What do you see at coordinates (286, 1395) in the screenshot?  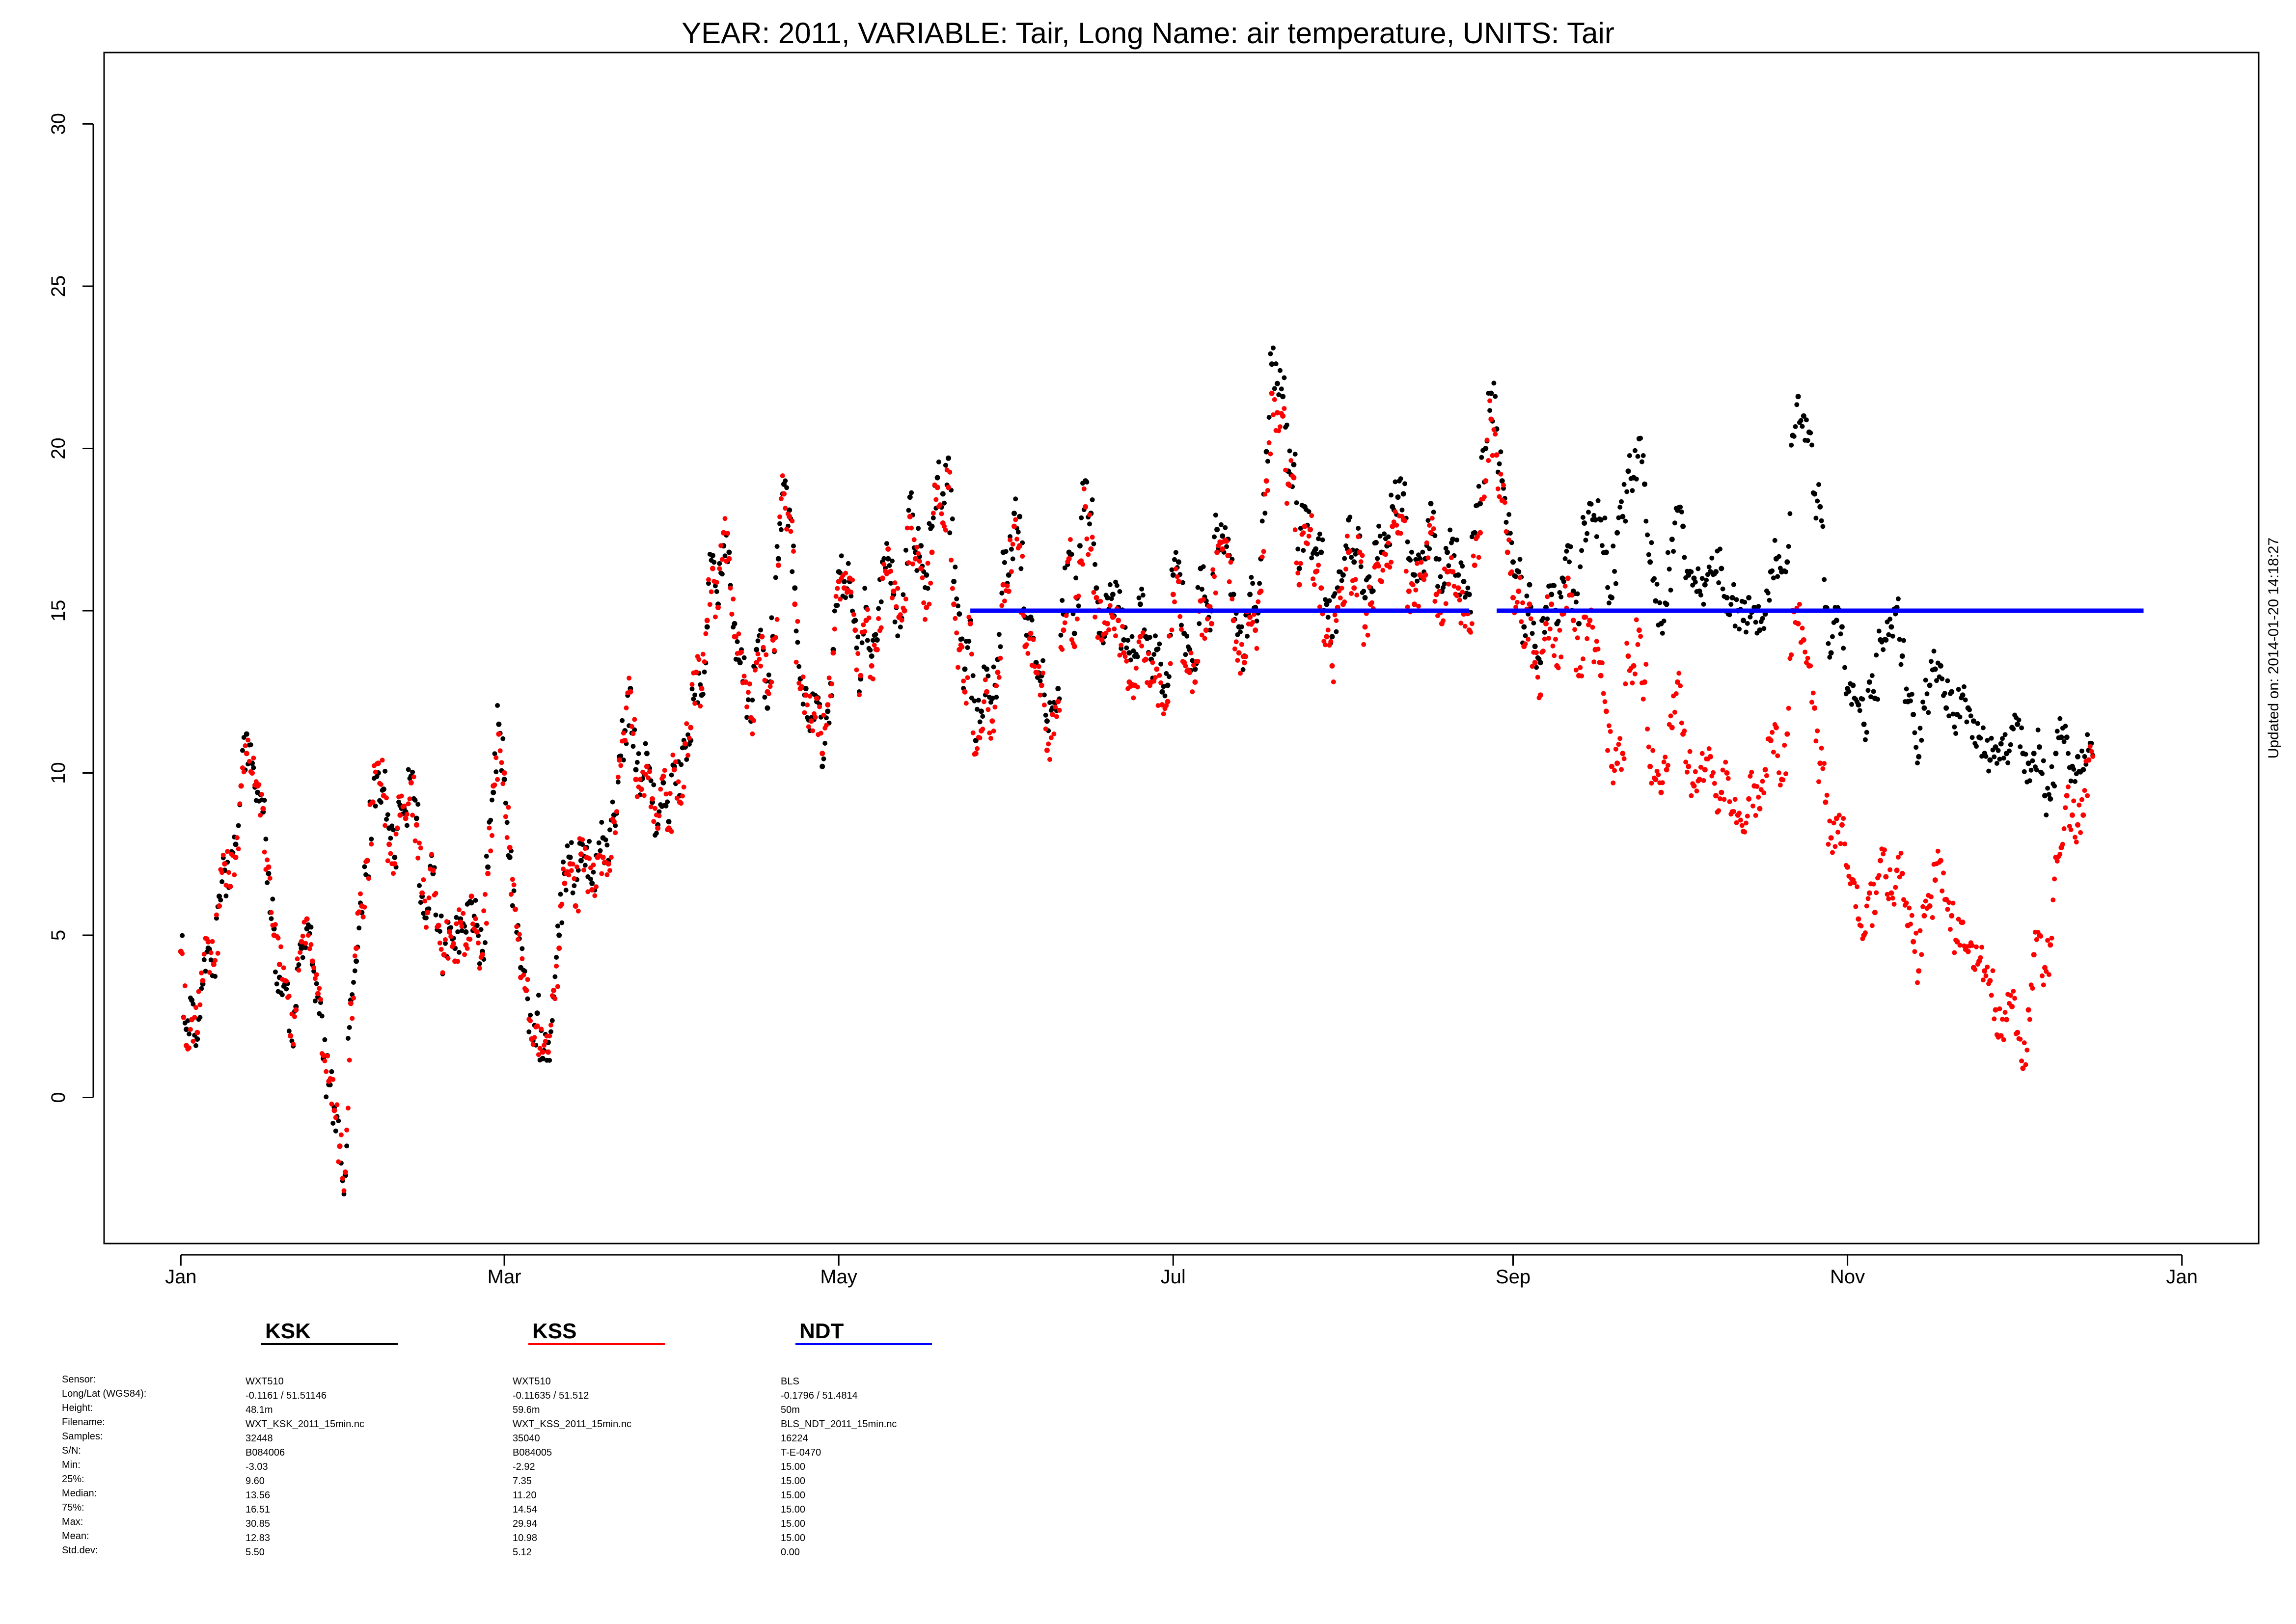 I see `stat-value: -0.1161 / 51.51146` at bounding box center [286, 1395].